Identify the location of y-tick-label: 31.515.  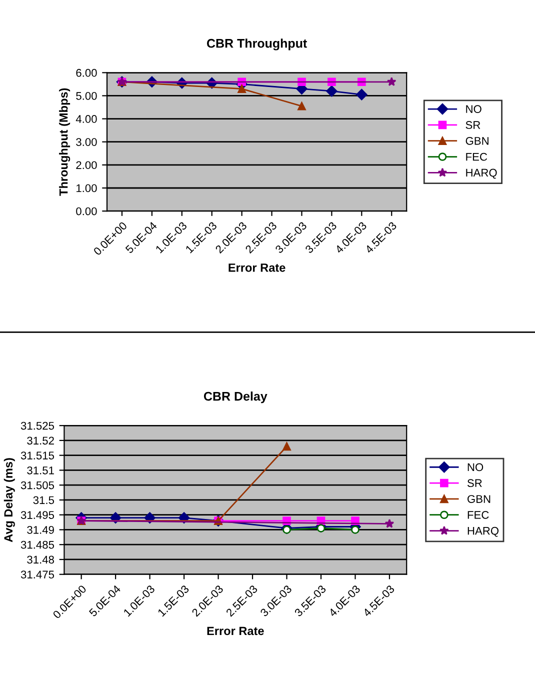
(37, 456).